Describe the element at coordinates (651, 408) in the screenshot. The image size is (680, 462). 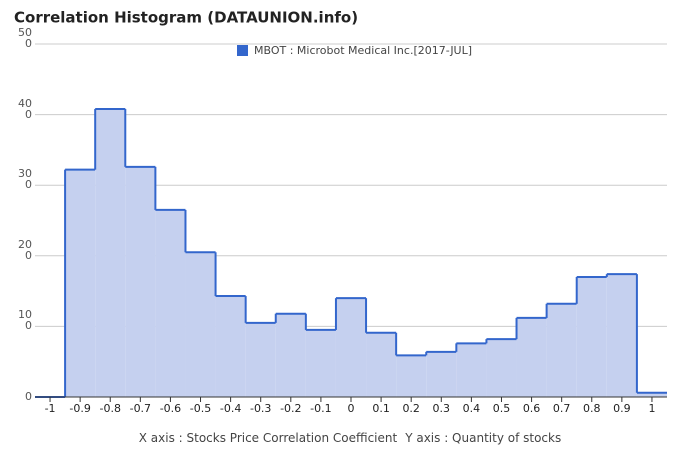
I see `x-tick-label: 1` at that location.